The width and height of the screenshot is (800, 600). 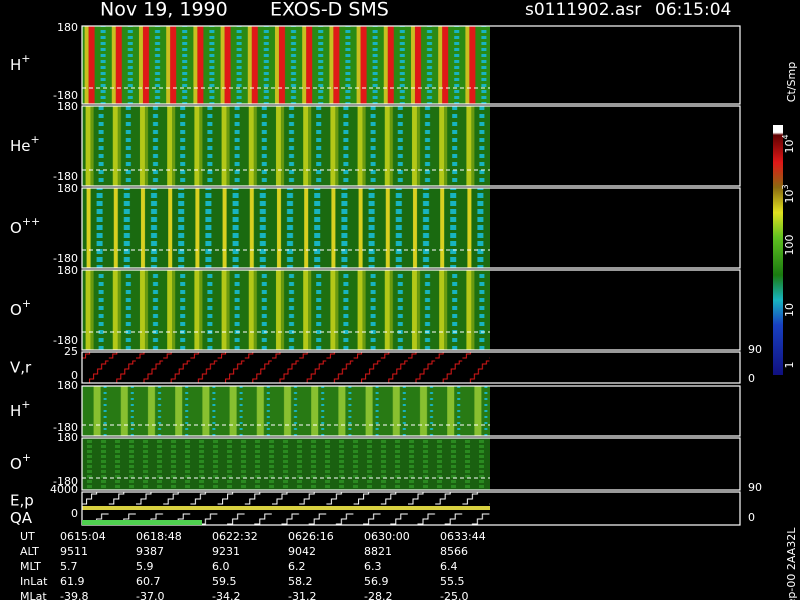 I want to click on table-cell: 6.4, so click(x=449, y=566).